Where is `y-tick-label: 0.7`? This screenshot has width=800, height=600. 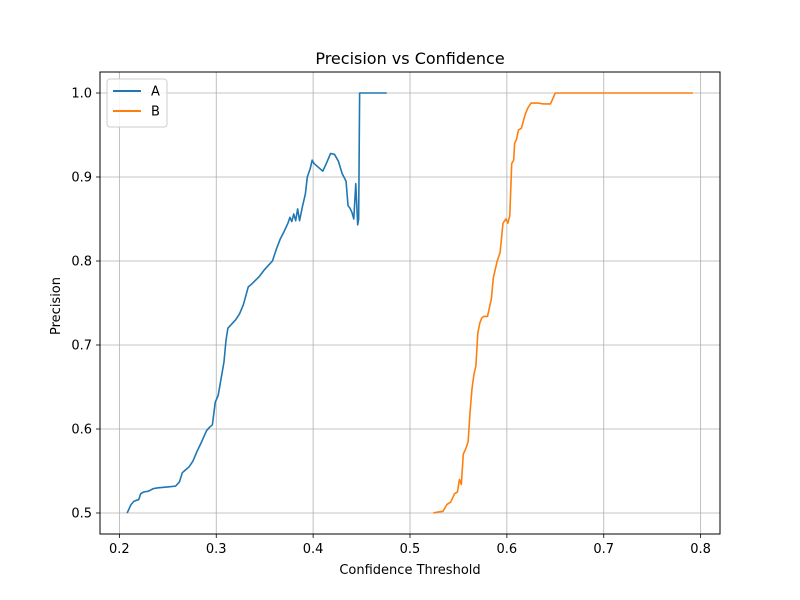
y-tick-label: 0.7 is located at coordinates (81, 346).